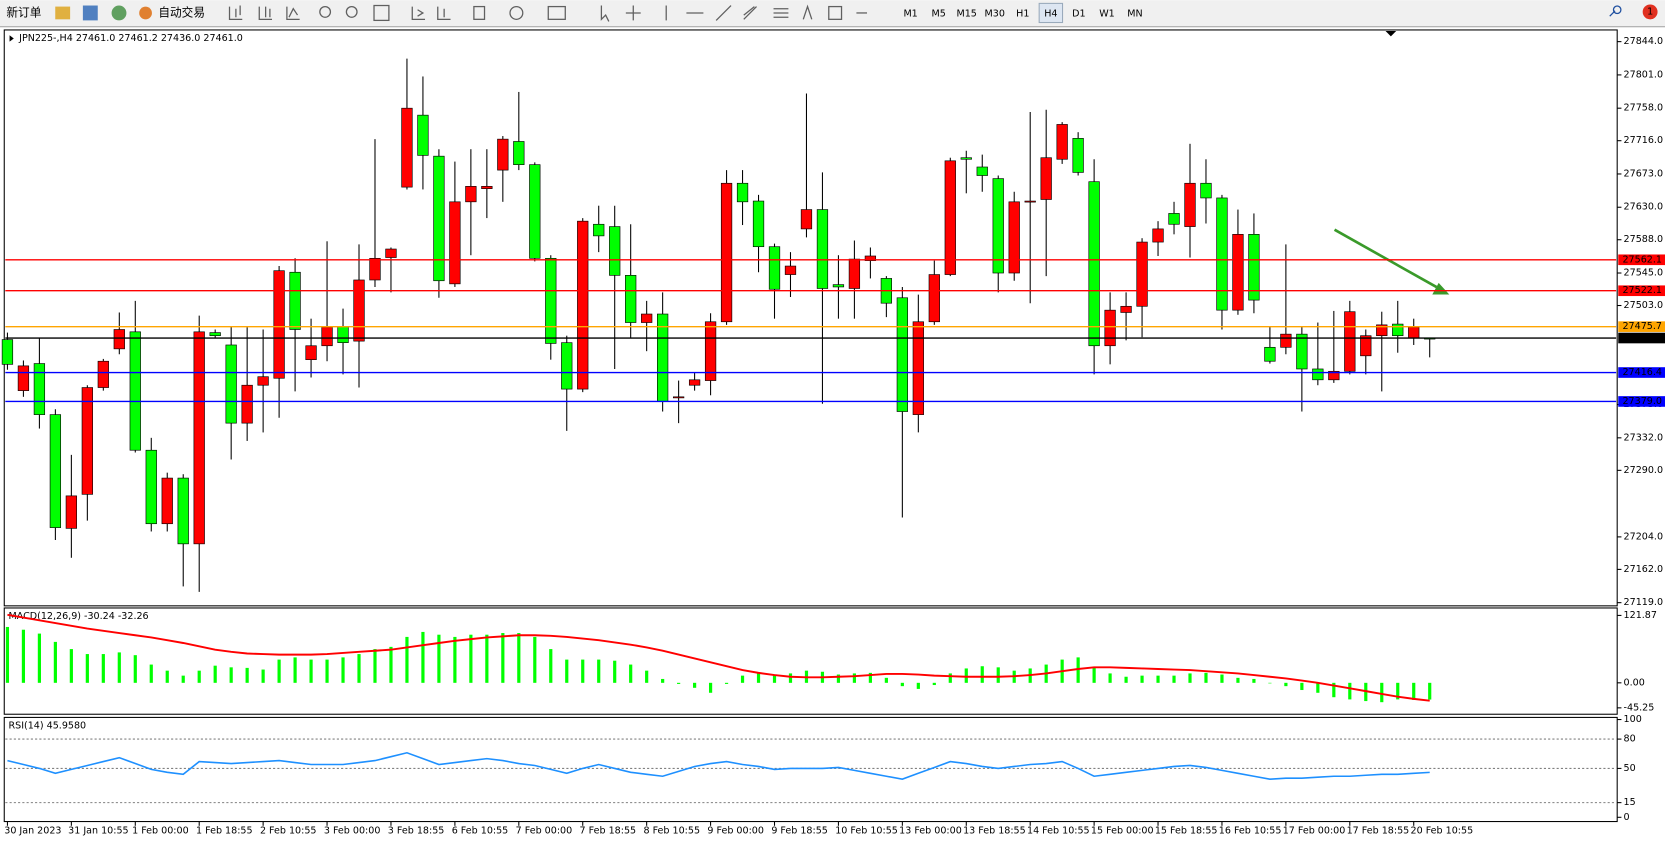  I want to click on y-tick-label: 27801.0, so click(1643, 74).